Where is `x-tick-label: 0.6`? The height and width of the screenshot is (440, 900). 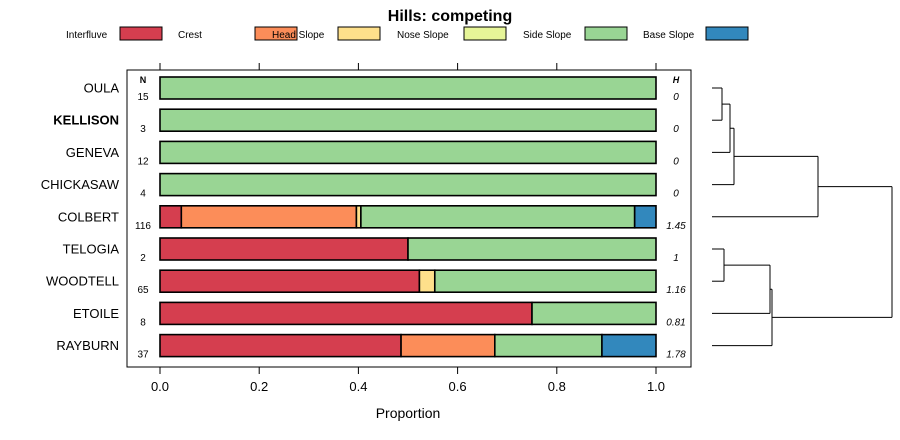
x-tick-label: 0.6 is located at coordinates (458, 386).